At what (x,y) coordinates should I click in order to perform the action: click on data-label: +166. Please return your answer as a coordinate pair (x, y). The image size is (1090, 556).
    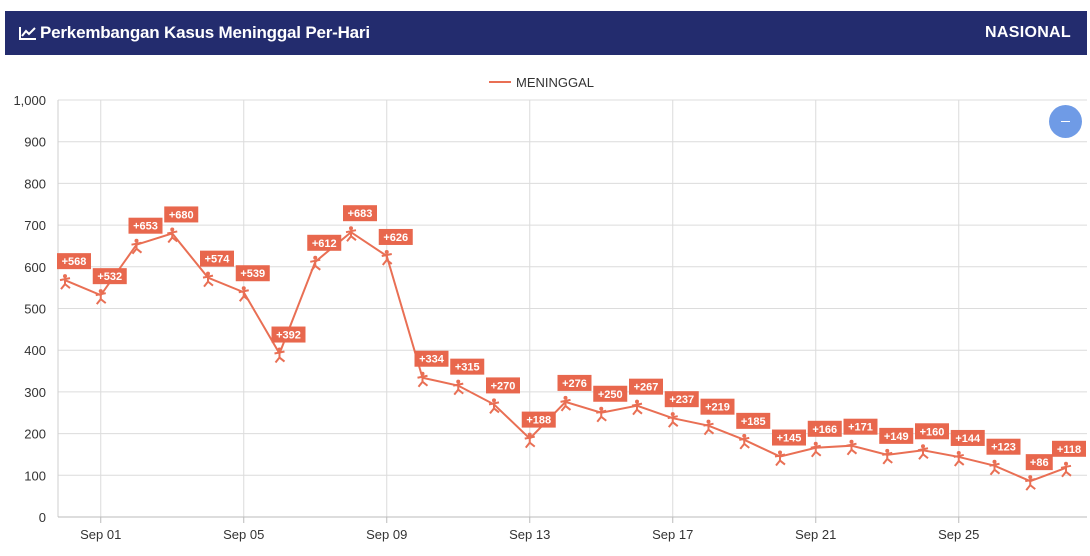
    Looking at the image, I should click on (824, 430).